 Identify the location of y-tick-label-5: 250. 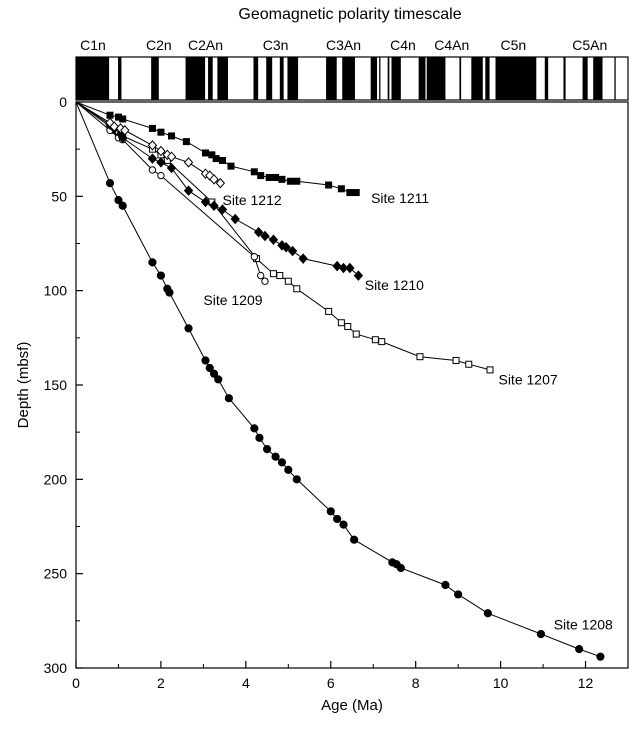
(56, 574).